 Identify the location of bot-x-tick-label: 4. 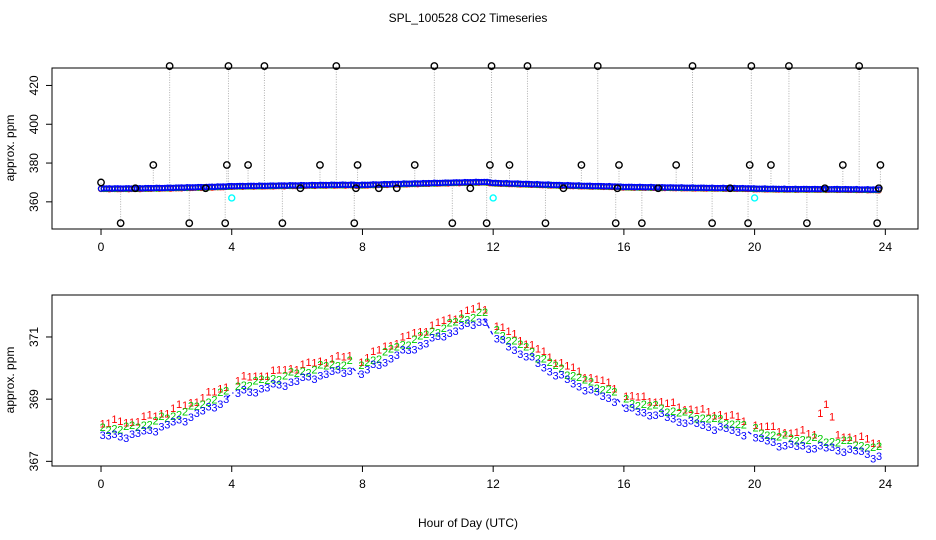
(231, 484).